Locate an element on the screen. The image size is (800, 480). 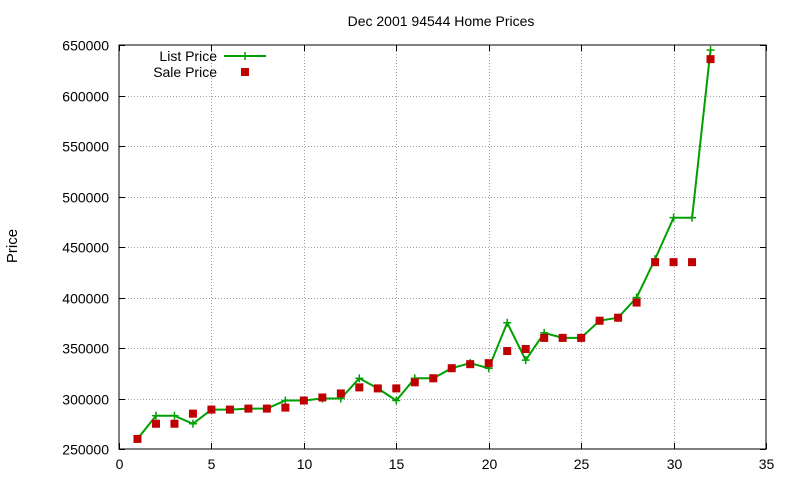
y-tick-label: 500000 is located at coordinates (85, 198).